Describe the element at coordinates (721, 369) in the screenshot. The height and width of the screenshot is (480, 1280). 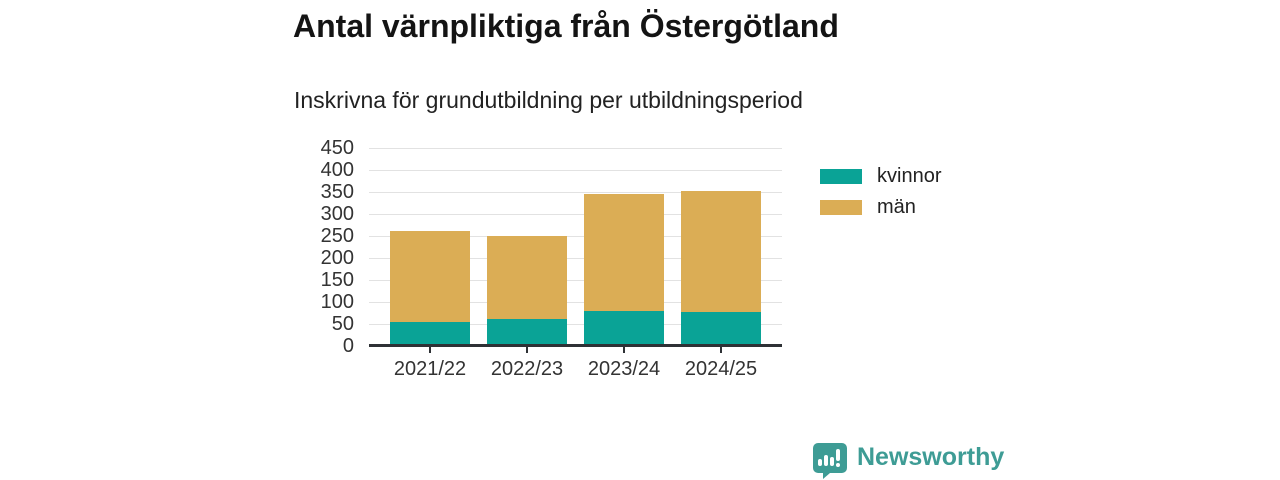
I see `x-axis-tick-label: 2024/25` at that location.